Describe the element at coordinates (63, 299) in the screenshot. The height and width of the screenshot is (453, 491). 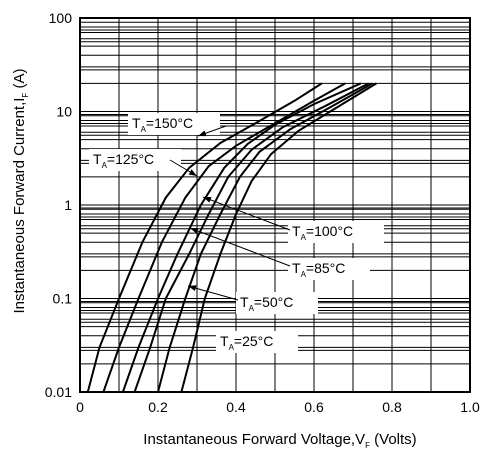
I see `y-tick-label: 0.1` at that location.